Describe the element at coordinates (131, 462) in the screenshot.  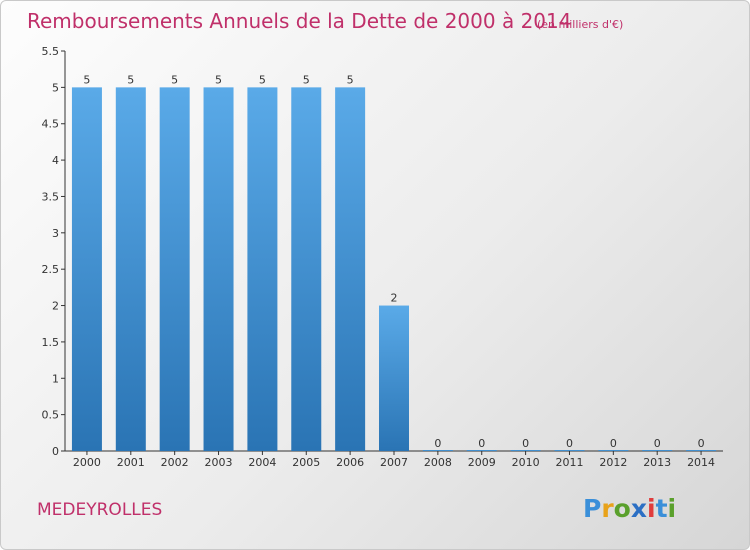
I see `x-tick-label-2001: 2001` at that location.